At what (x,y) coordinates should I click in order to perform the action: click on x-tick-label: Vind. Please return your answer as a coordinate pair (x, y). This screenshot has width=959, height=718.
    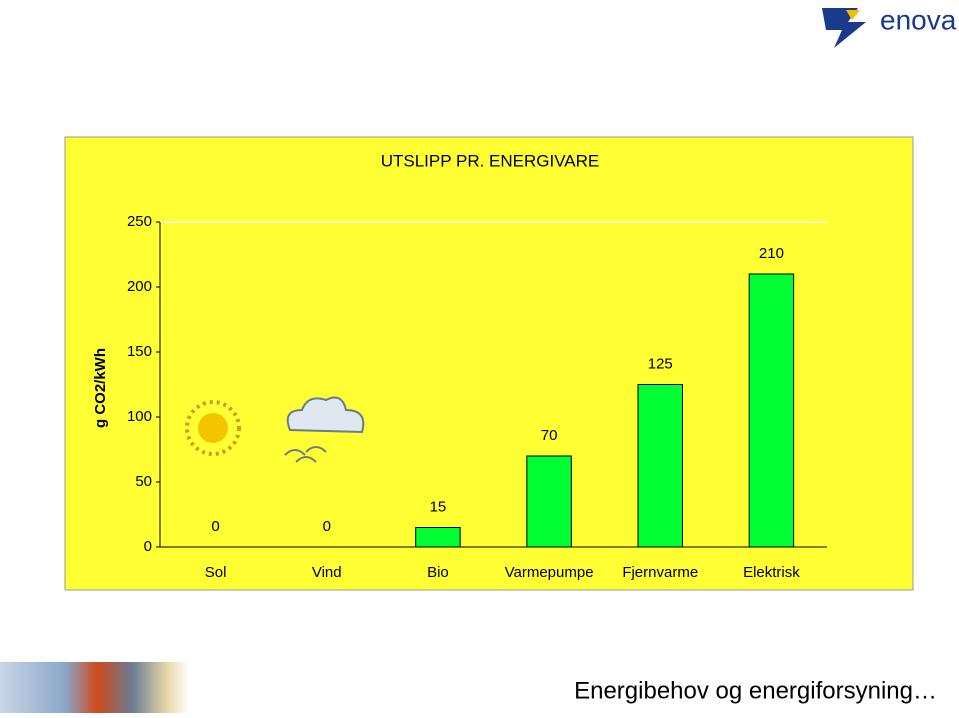
    Looking at the image, I should click on (327, 572).